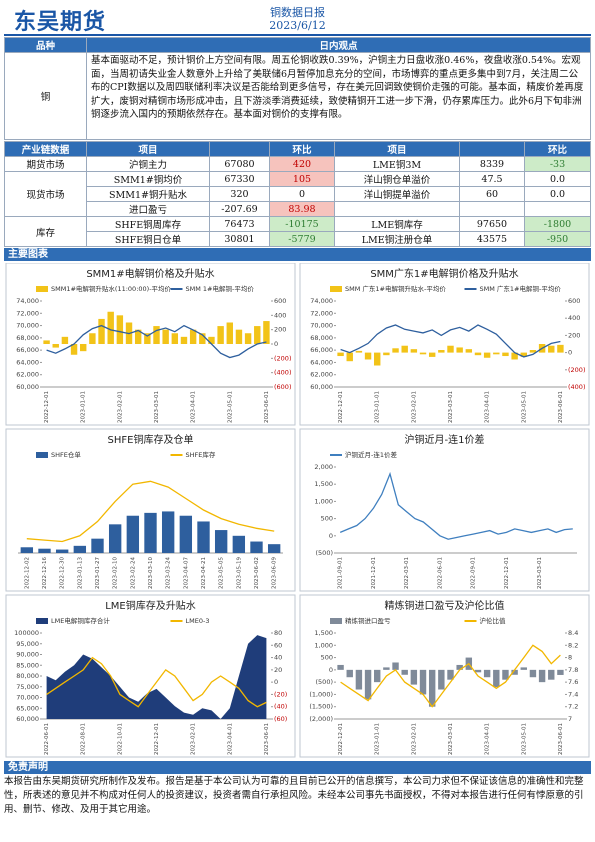 The image size is (595, 842). What do you see at coordinates (148, 164) in the screenshot?
I see `item-cell: 沪铜主力` at bounding box center [148, 164].